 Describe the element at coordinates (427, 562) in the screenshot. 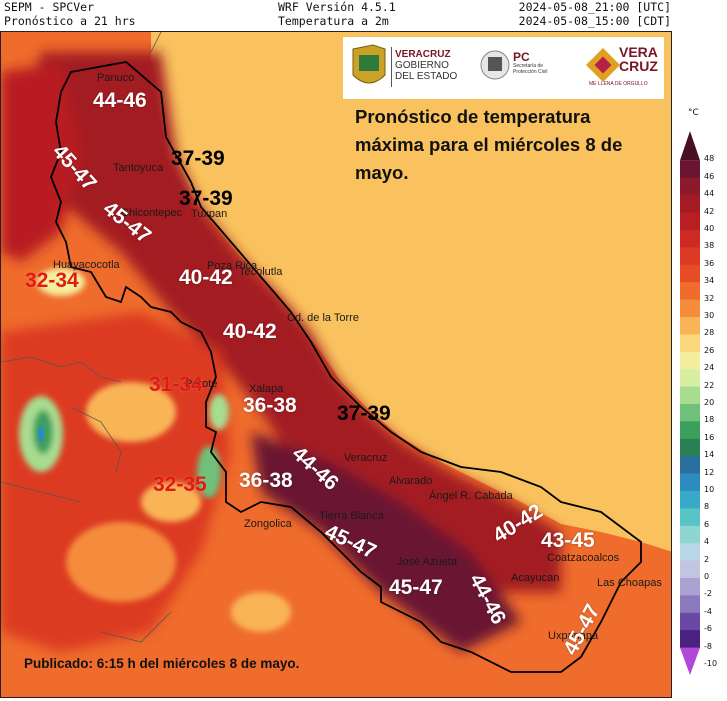

I see `city-label: José Azueta` at that location.